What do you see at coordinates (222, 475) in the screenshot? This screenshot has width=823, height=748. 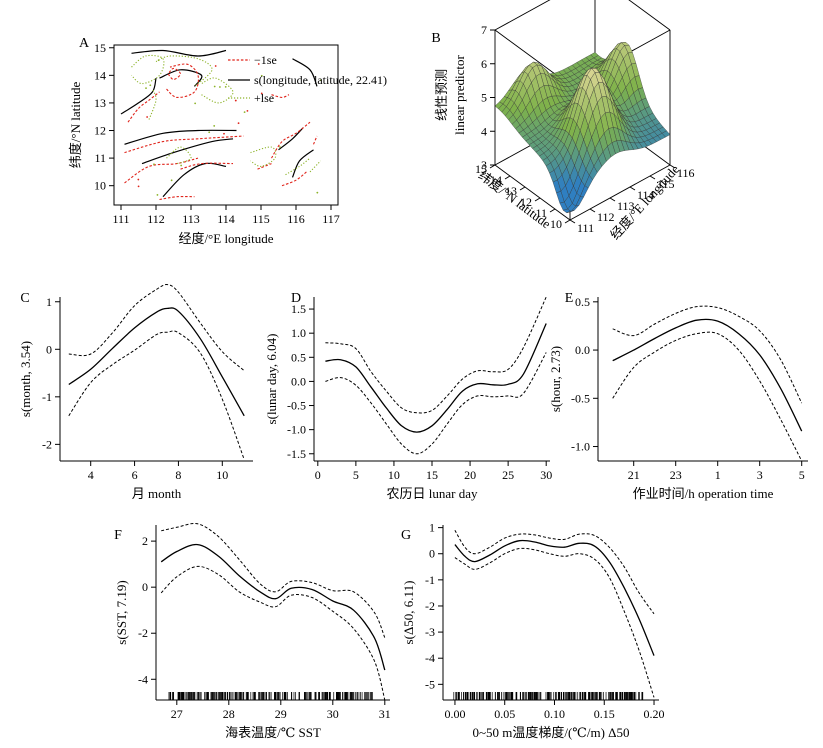 I see `x-tick-label: 10` at bounding box center [222, 475].